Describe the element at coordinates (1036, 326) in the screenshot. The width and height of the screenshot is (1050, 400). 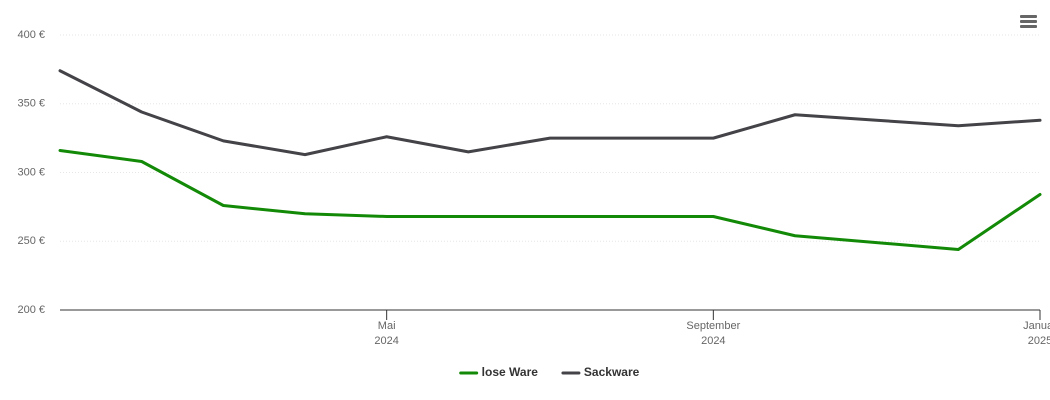
I see `x-tick-label: Januar` at that location.